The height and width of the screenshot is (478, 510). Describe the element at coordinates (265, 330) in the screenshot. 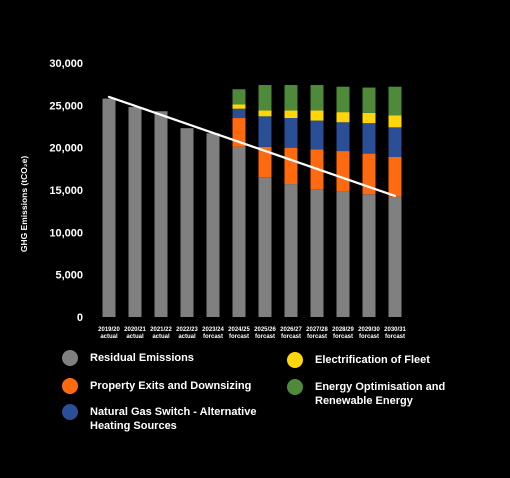

I see `x-tick-label-year: 2025/26` at that location.